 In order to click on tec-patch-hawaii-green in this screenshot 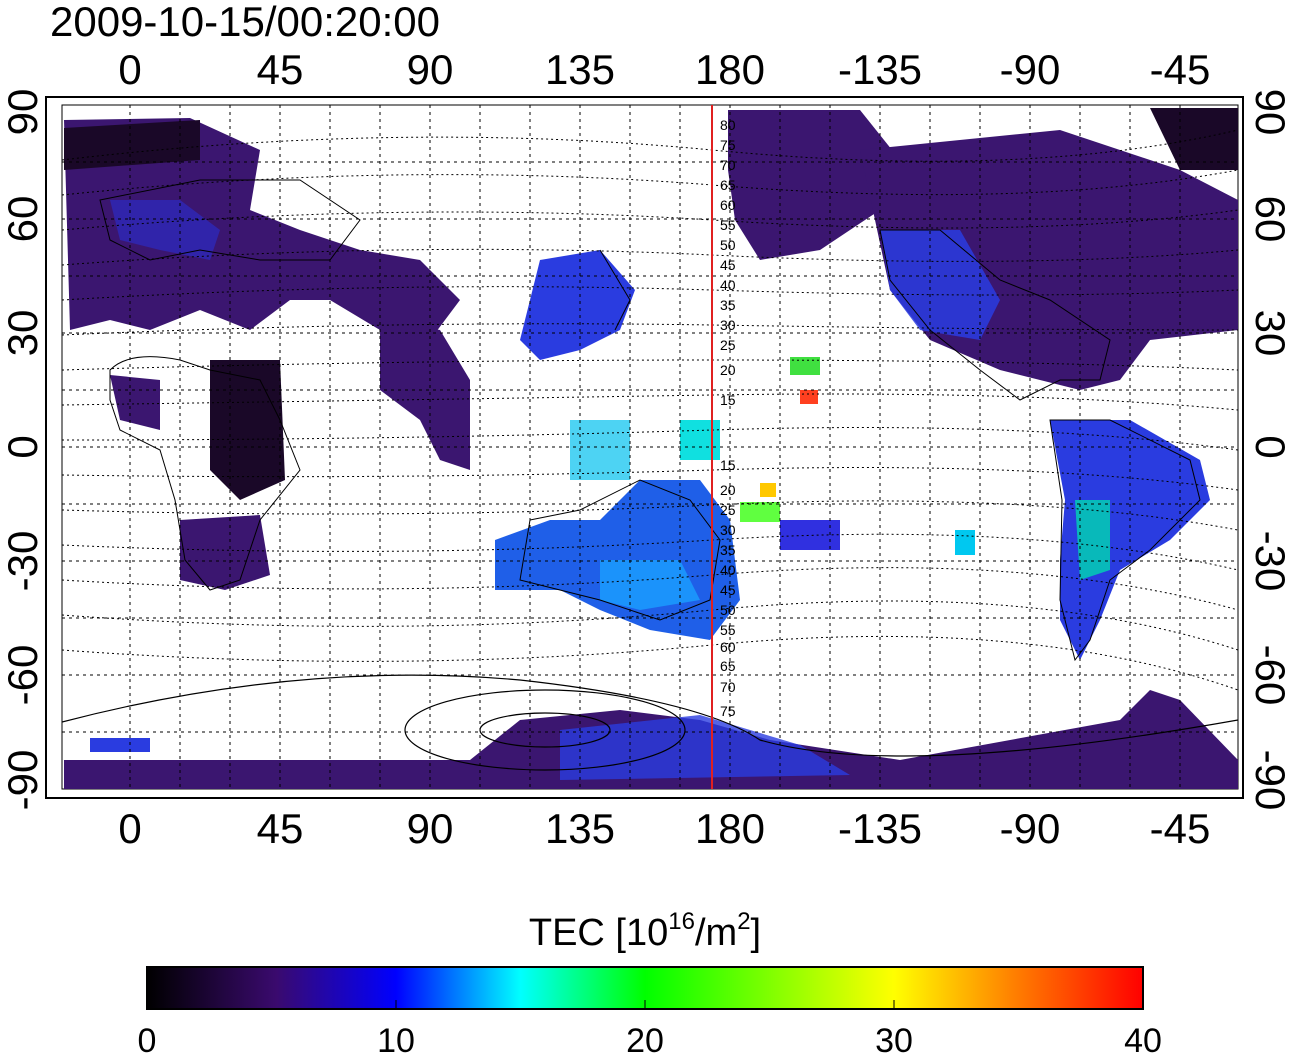, I will do `click(805, 366)`.